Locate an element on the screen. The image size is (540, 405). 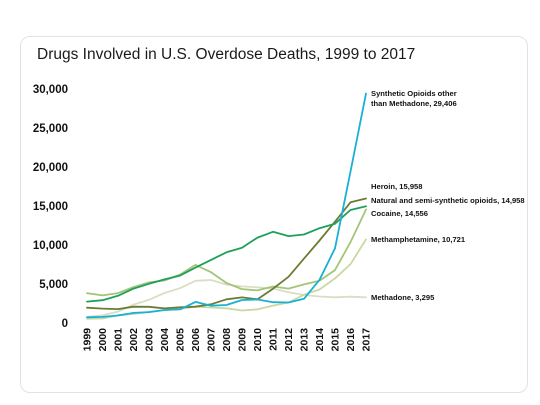
x-tick-label: 2004 is located at coordinates (165, 340).